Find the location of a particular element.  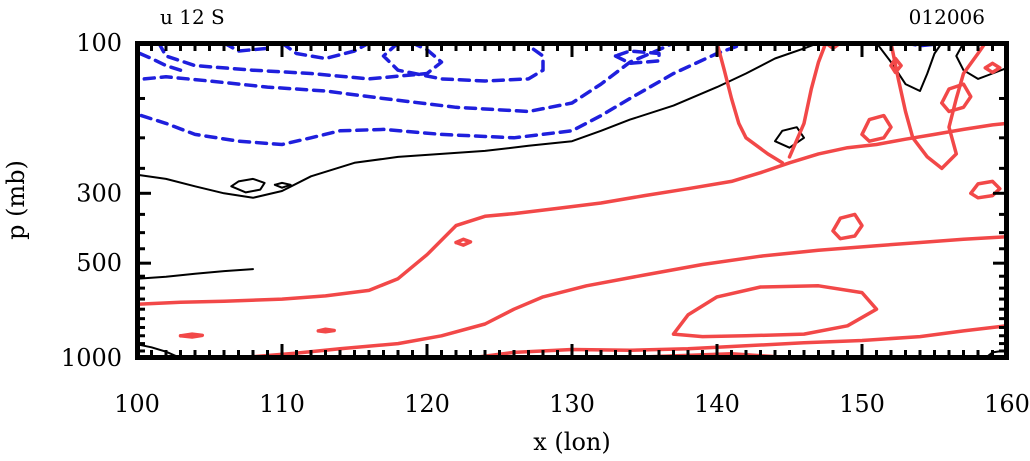

x-tick-label-120: 120 is located at coordinates (427, 404).